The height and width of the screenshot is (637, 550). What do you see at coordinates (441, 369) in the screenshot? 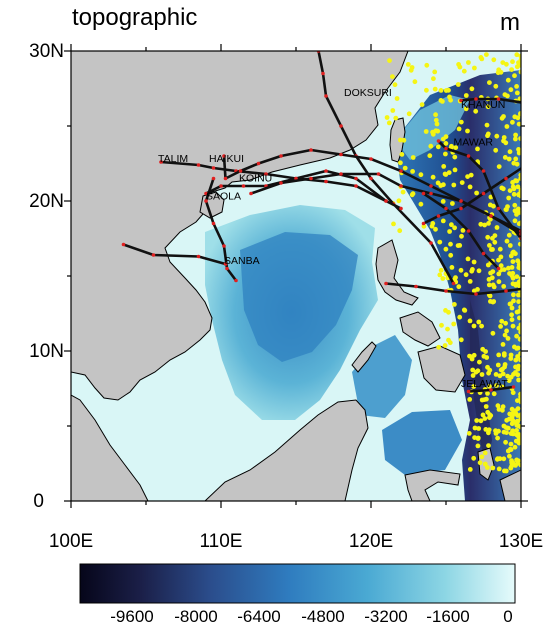
I see `mindanao` at bounding box center [441, 369].